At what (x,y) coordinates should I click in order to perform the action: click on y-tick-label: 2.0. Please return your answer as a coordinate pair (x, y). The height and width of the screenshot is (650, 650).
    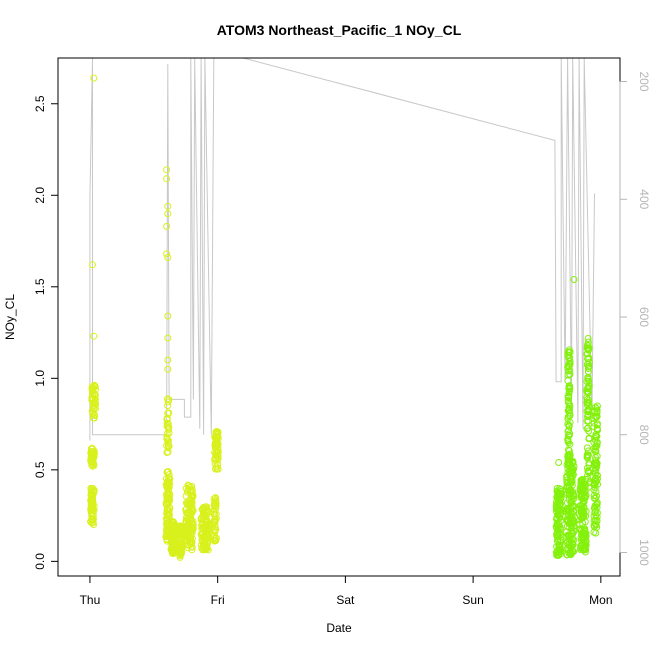
    Looking at the image, I should click on (40, 195).